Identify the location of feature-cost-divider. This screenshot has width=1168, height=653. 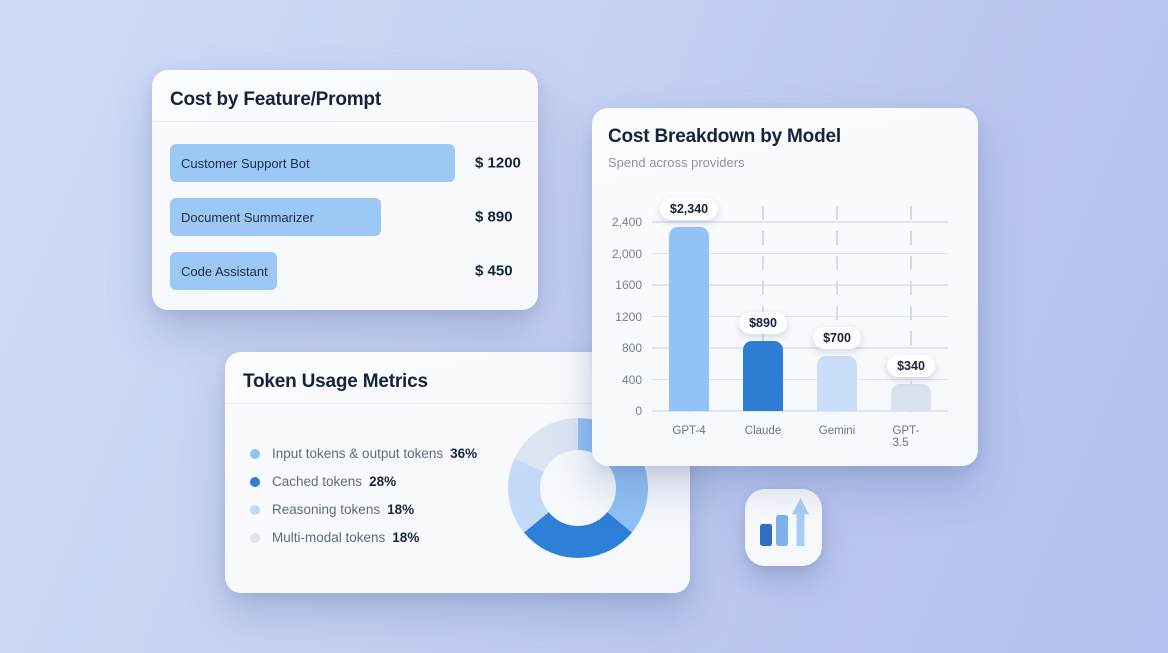
(345, 121).